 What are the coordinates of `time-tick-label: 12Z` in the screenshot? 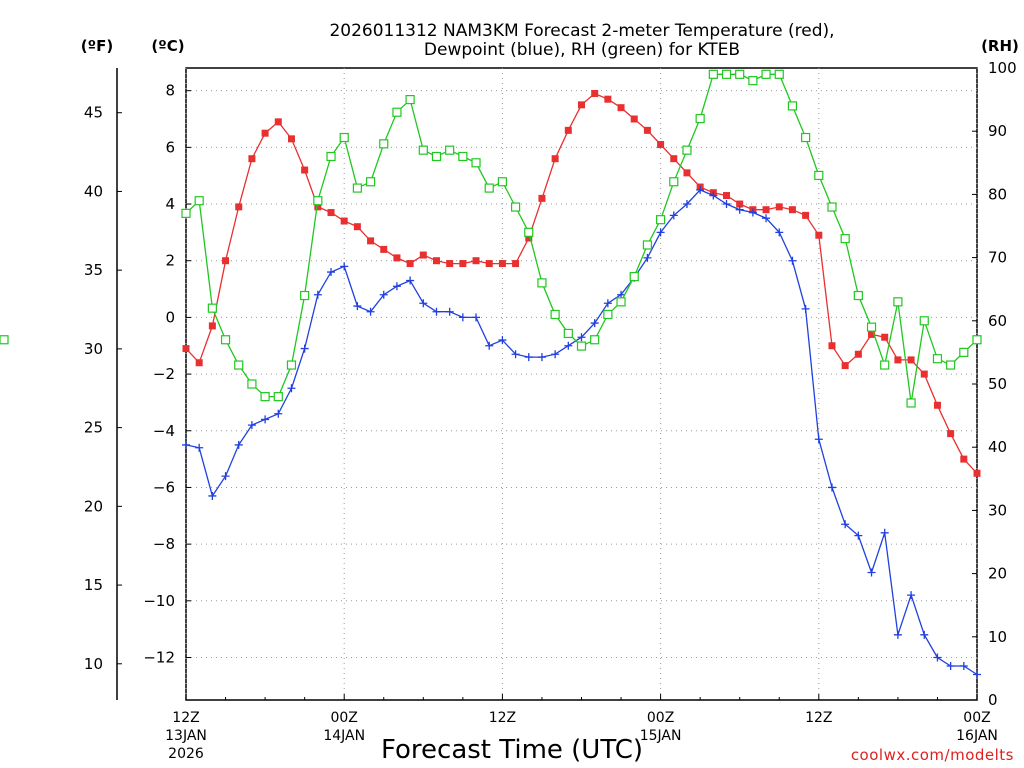 It's located at (818, 718).